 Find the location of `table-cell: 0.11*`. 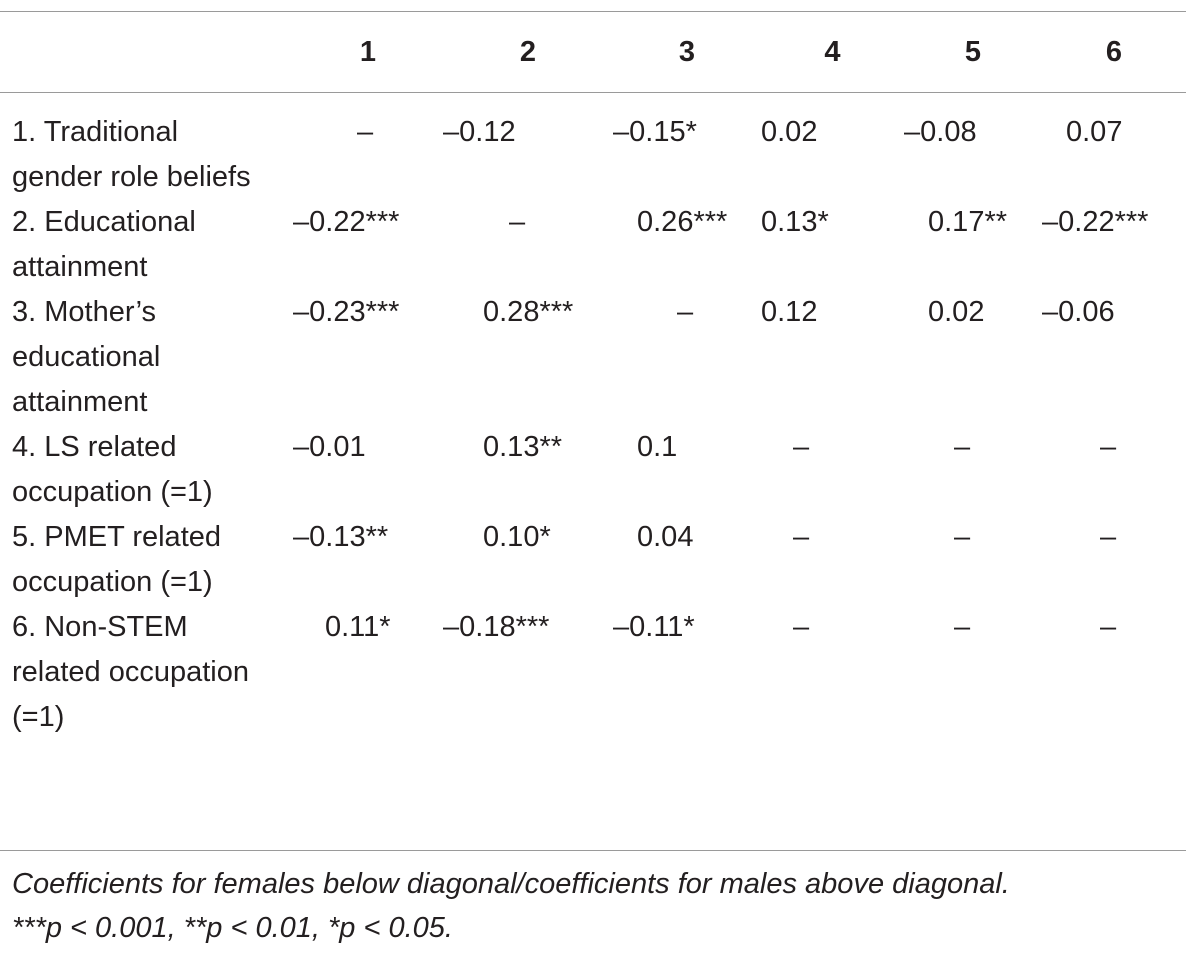

table-cell: 0.11* is located at coordinates (358, 627).